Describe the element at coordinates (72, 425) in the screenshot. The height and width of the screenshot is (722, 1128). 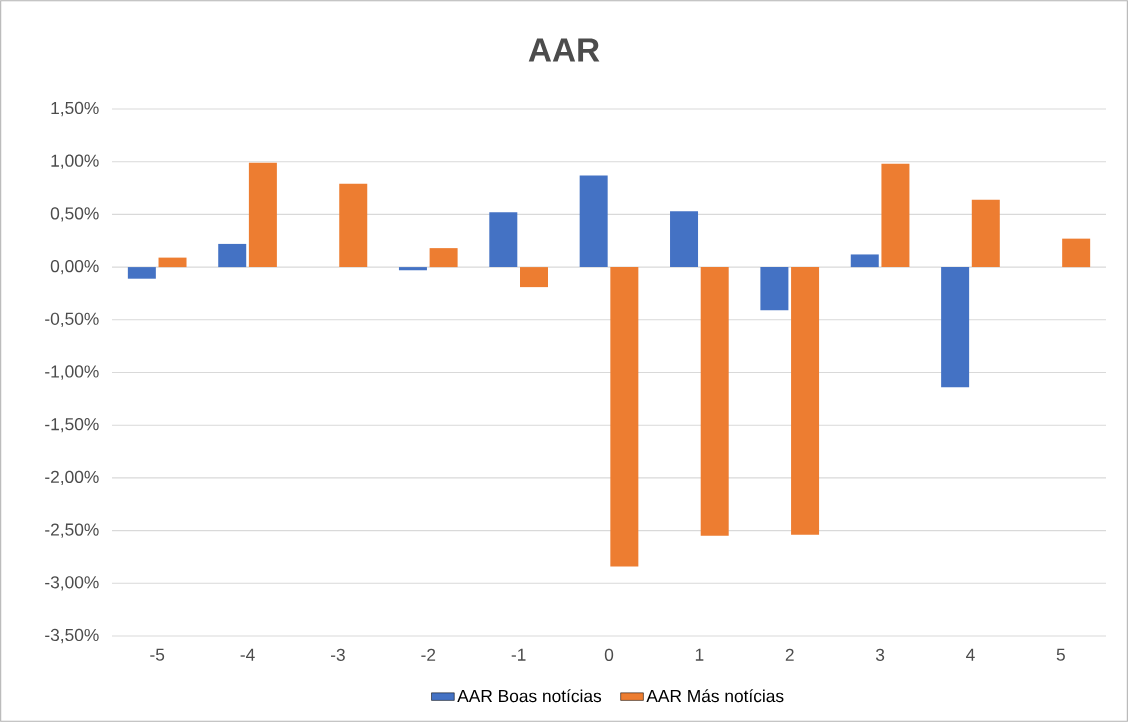
I see `y-tick-label: -1,50%` at that location.